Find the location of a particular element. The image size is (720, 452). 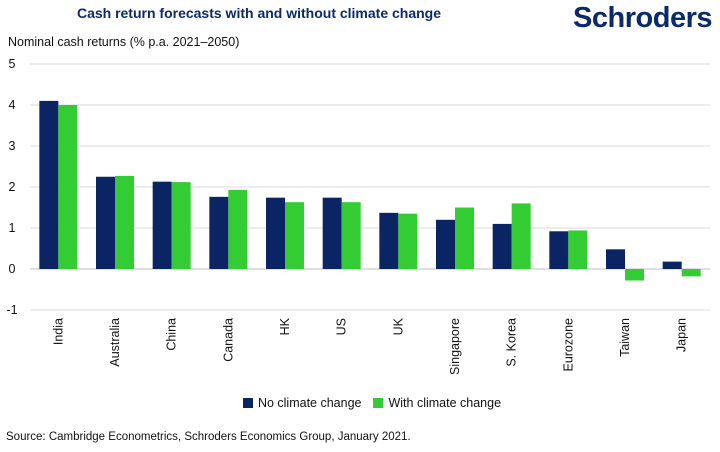

legend-item-with-climate: With climate change is located at coordinates (437, 403).